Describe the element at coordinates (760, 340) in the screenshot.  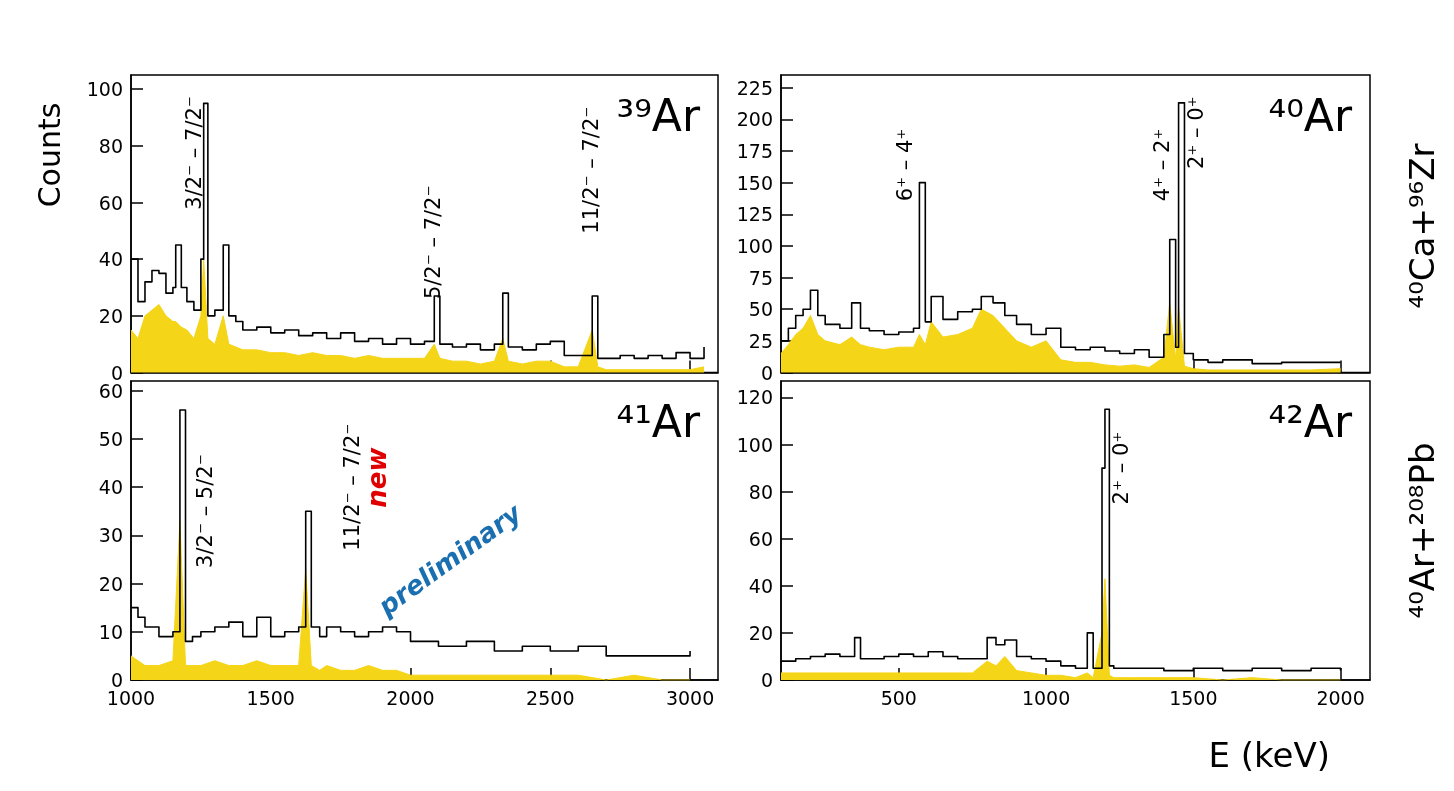
I see `y-tick-label: 25` at that location.